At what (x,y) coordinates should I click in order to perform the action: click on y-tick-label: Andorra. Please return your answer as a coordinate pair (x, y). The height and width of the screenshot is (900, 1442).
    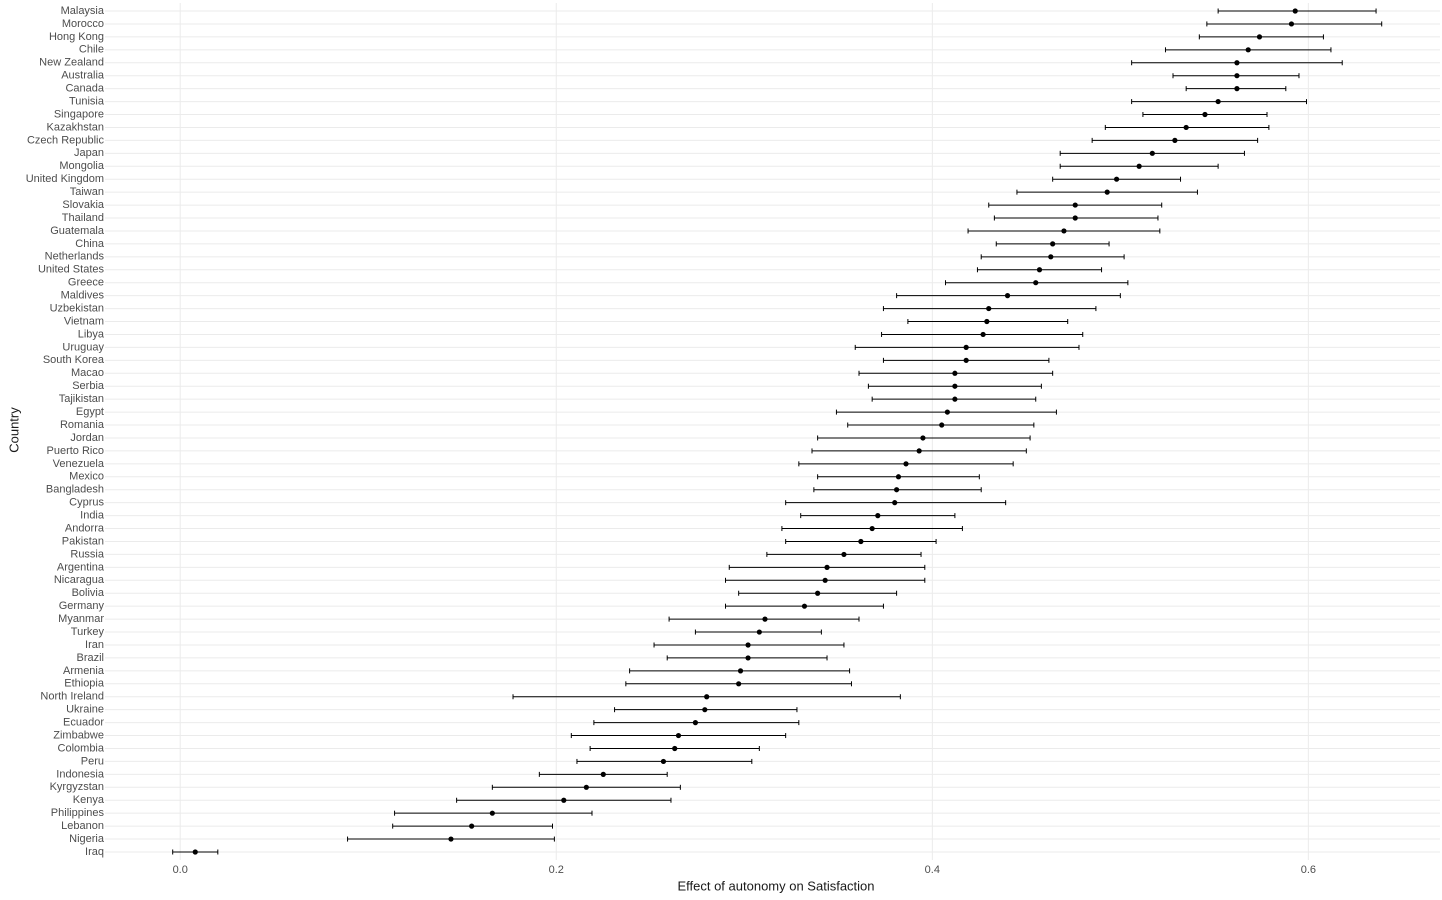
    Looking at the image, I should click on (85, 528).